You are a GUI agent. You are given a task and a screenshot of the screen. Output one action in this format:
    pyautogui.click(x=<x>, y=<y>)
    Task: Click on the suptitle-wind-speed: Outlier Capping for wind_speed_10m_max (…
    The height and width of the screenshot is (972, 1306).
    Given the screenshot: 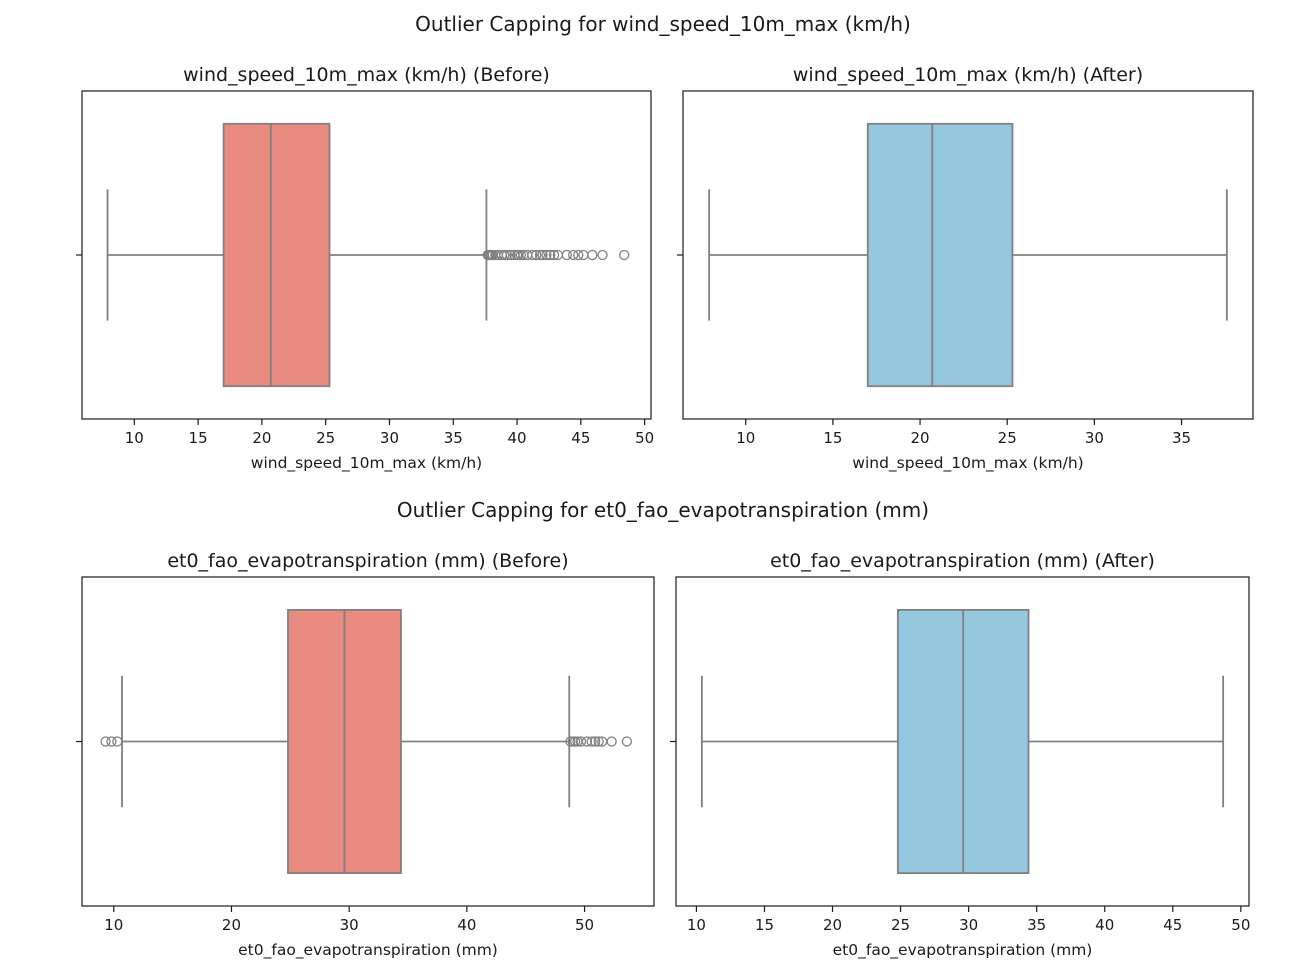 What is the action you would take?
    pyautogui.click(x=663, y=24)
    